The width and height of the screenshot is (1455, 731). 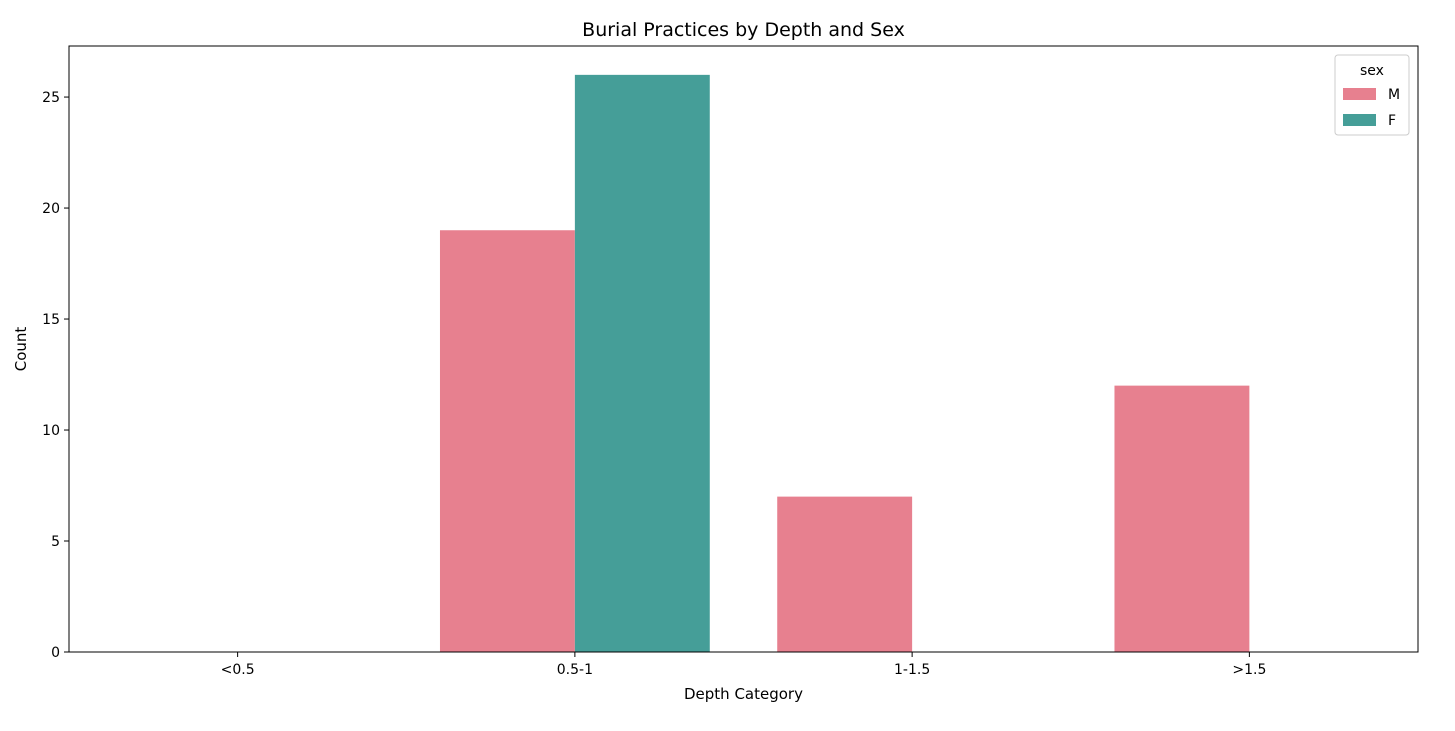 I want to click on x-tick-label: 1-1.5, so click(x=912, y=670).